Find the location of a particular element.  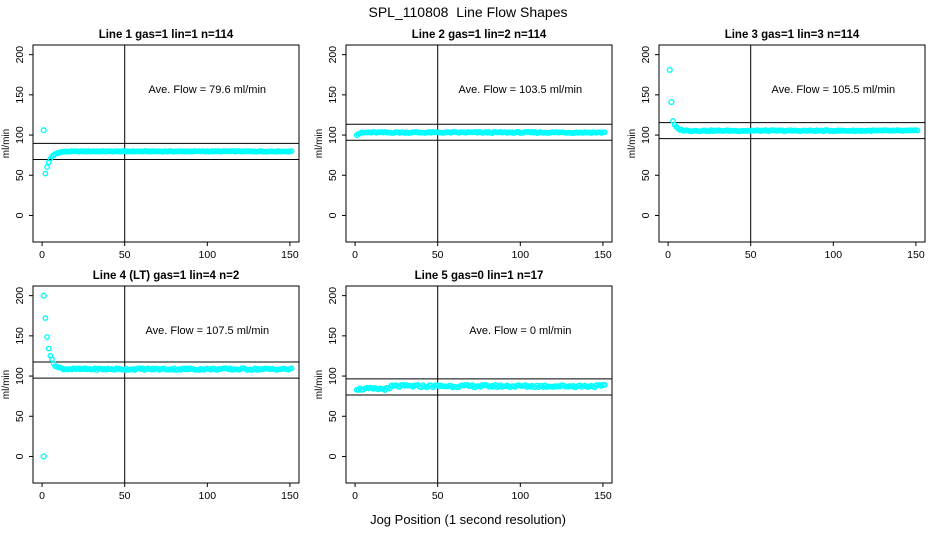

panel-5-title: Line 5 gas=0 lin=1 n=17 is located at coordinates (479, 276).